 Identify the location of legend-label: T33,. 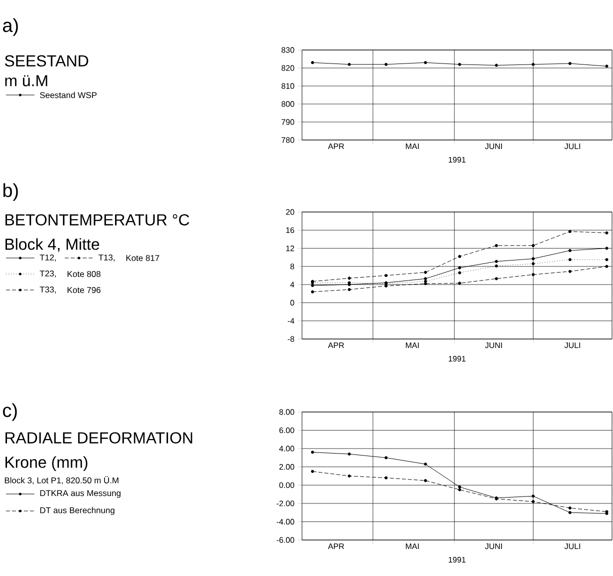
(48, 290).